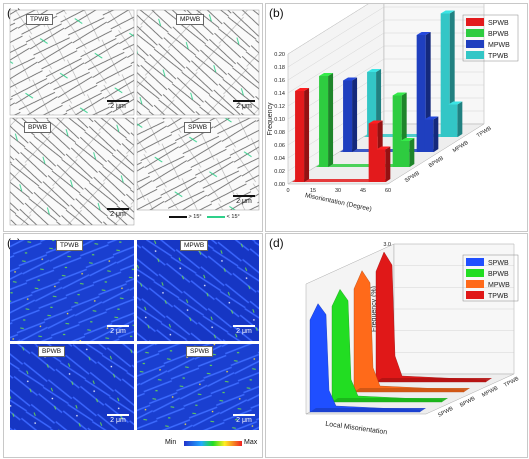 This screenshot has width=529, height=459. What do you see at coordinates (194, 245) in the screenshot?
I see `map-c-tr-label: MPWB` at bounding box center [194, 245].